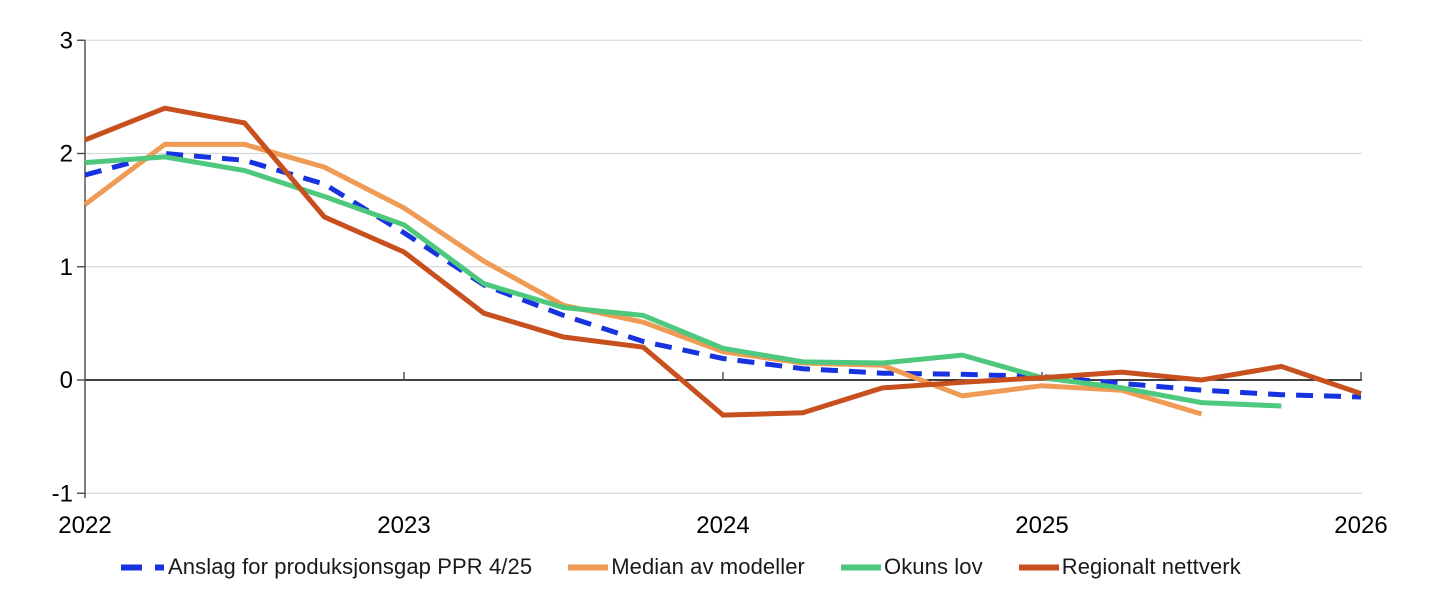  I want to click on y-axis-label-1: 1, so click(66, 267).